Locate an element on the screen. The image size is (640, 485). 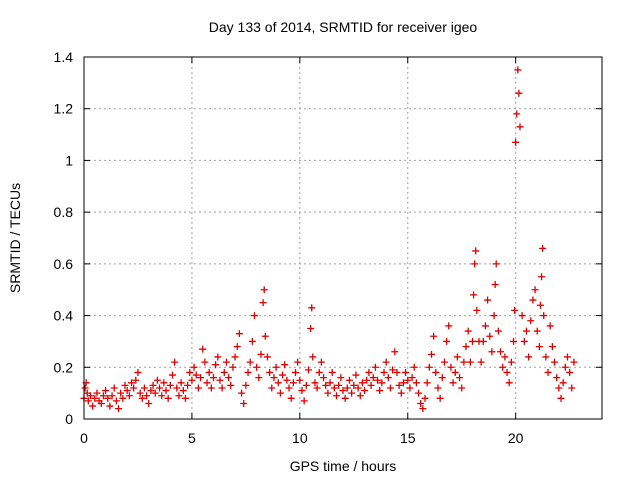
y-tick-label: 0.6 is located at coordinates (64, 264).